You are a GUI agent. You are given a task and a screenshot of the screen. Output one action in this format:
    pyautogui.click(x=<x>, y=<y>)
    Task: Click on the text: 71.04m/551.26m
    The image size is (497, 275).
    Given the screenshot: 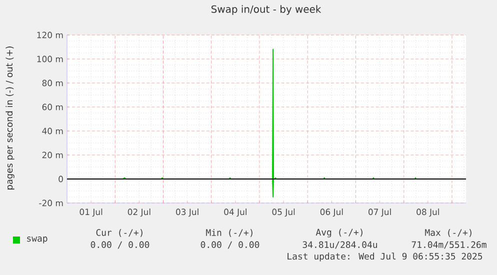 What is the action you would take?
    pyautogui.click(x=449, y=245)
    